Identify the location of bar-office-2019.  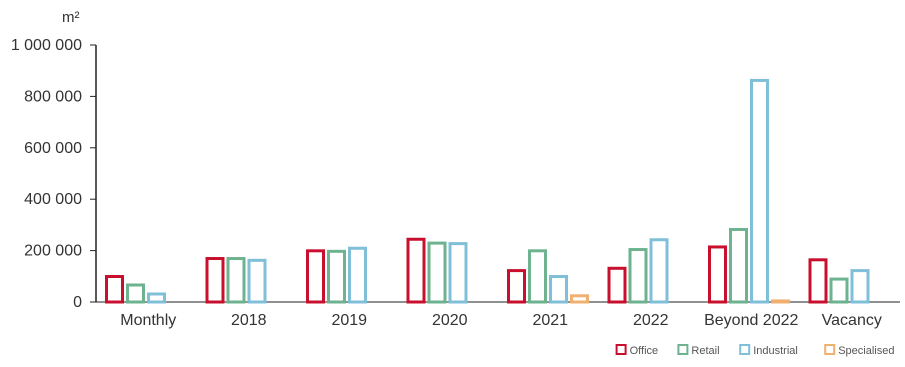
(315, 276).